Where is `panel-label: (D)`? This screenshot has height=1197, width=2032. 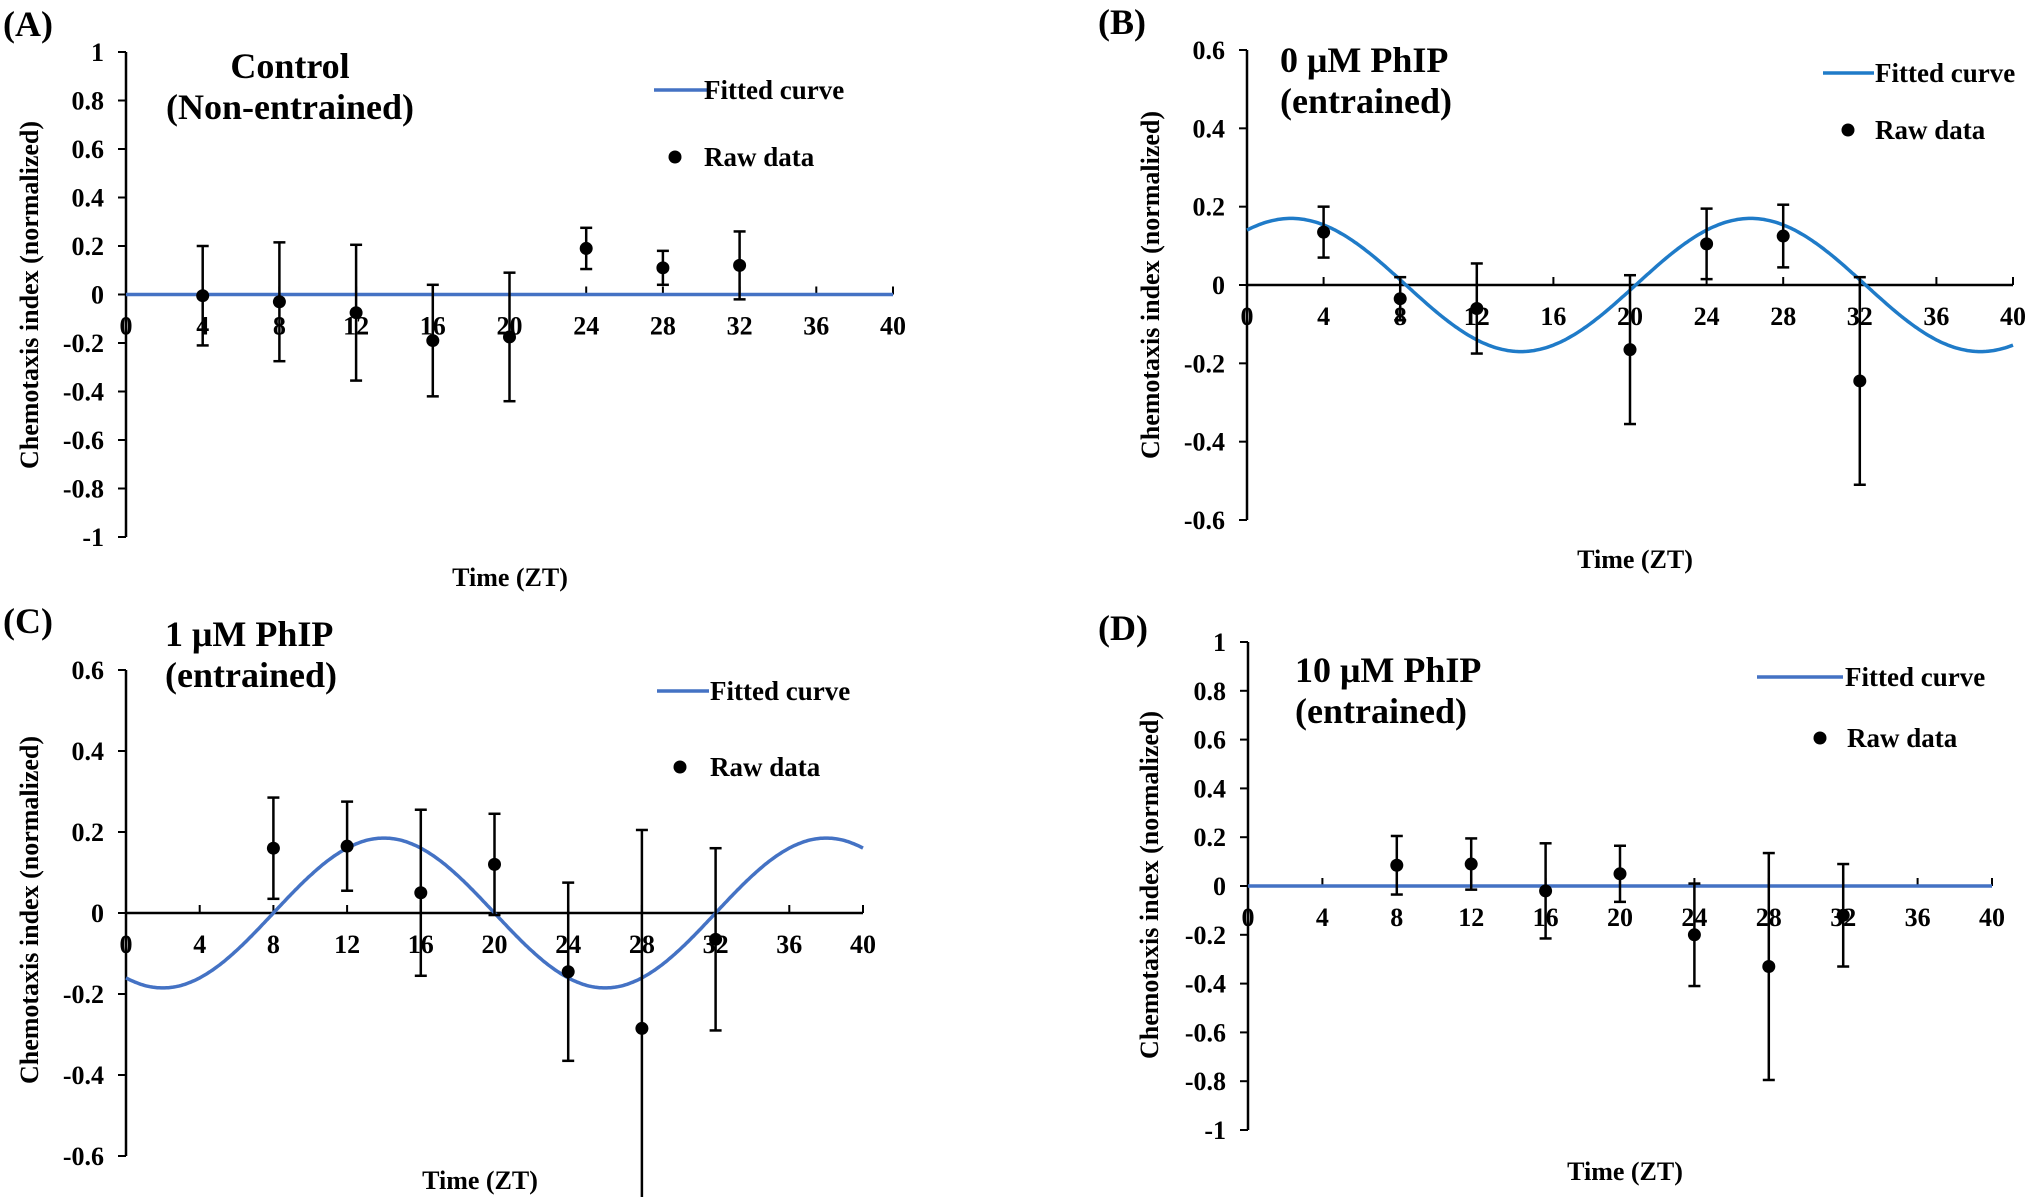 panel-label: (D) is located at coordinates (1123, 628).